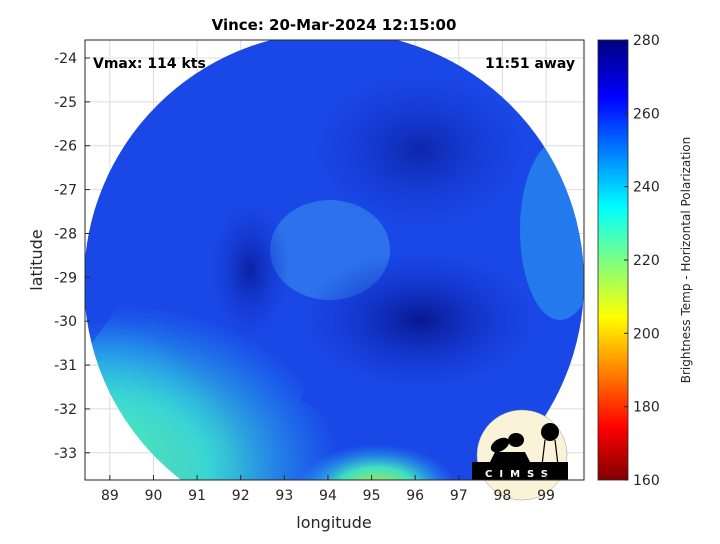  I want to click on time-away-annotation: 11:51 away, so click(530, 64).